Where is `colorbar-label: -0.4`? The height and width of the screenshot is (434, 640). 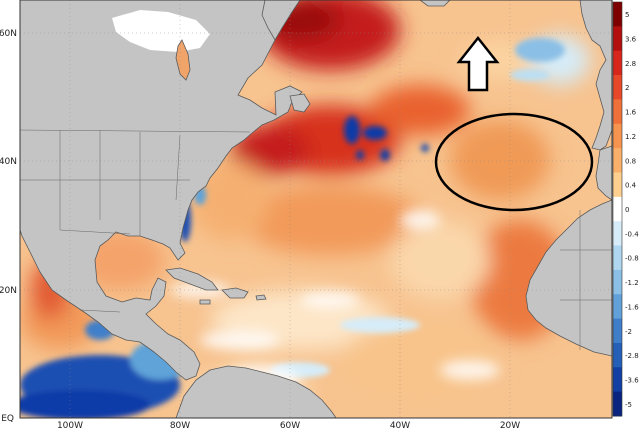 colorbar-label: -0.4 is located at coordinates (632, 234).